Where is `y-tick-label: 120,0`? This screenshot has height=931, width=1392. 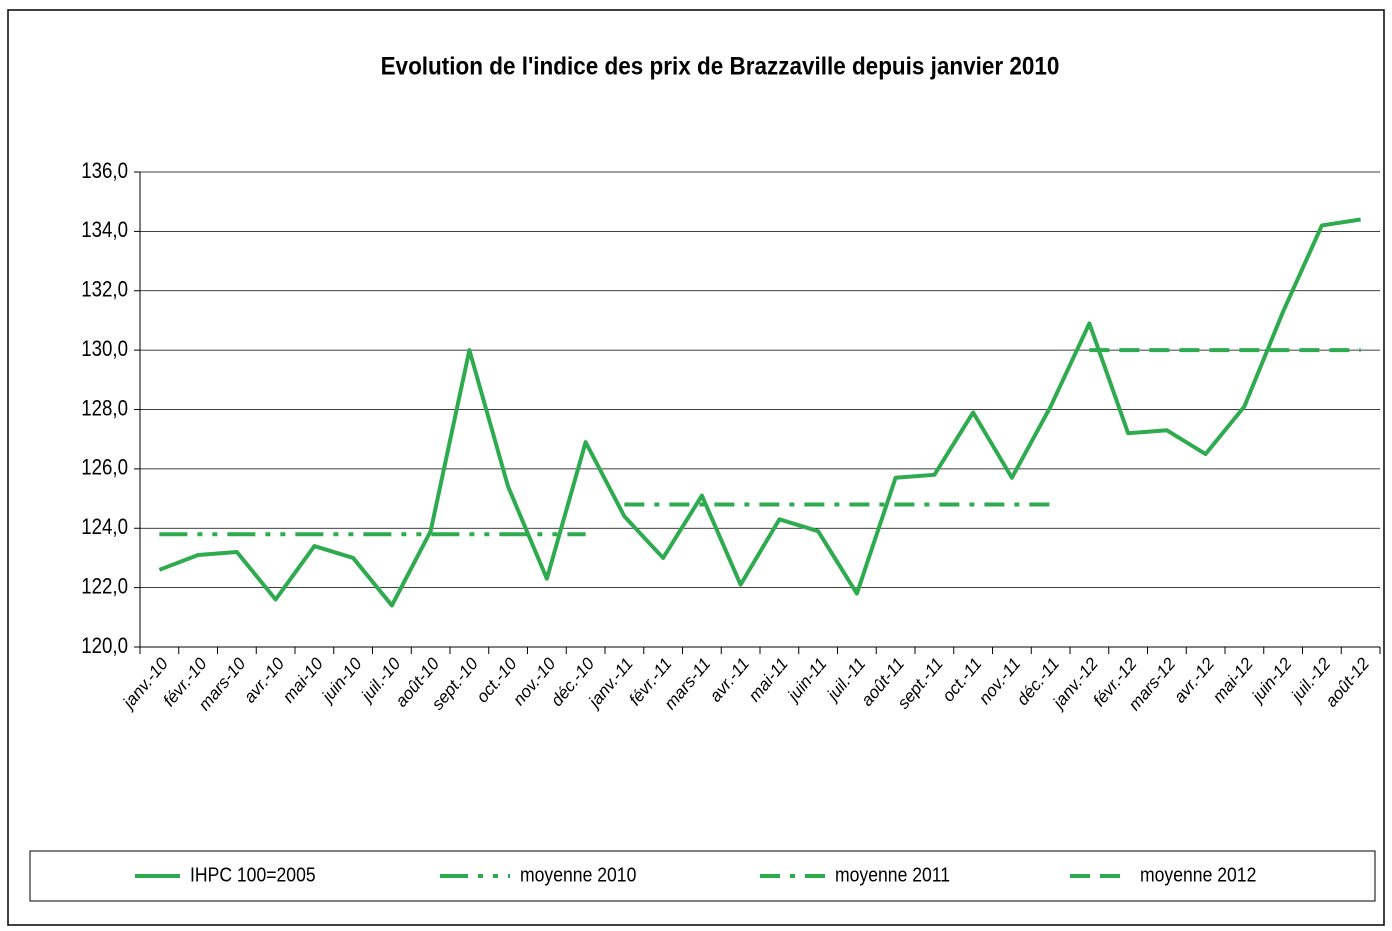
y-tick-label: 120,0 is located at coordinates (104, 646).